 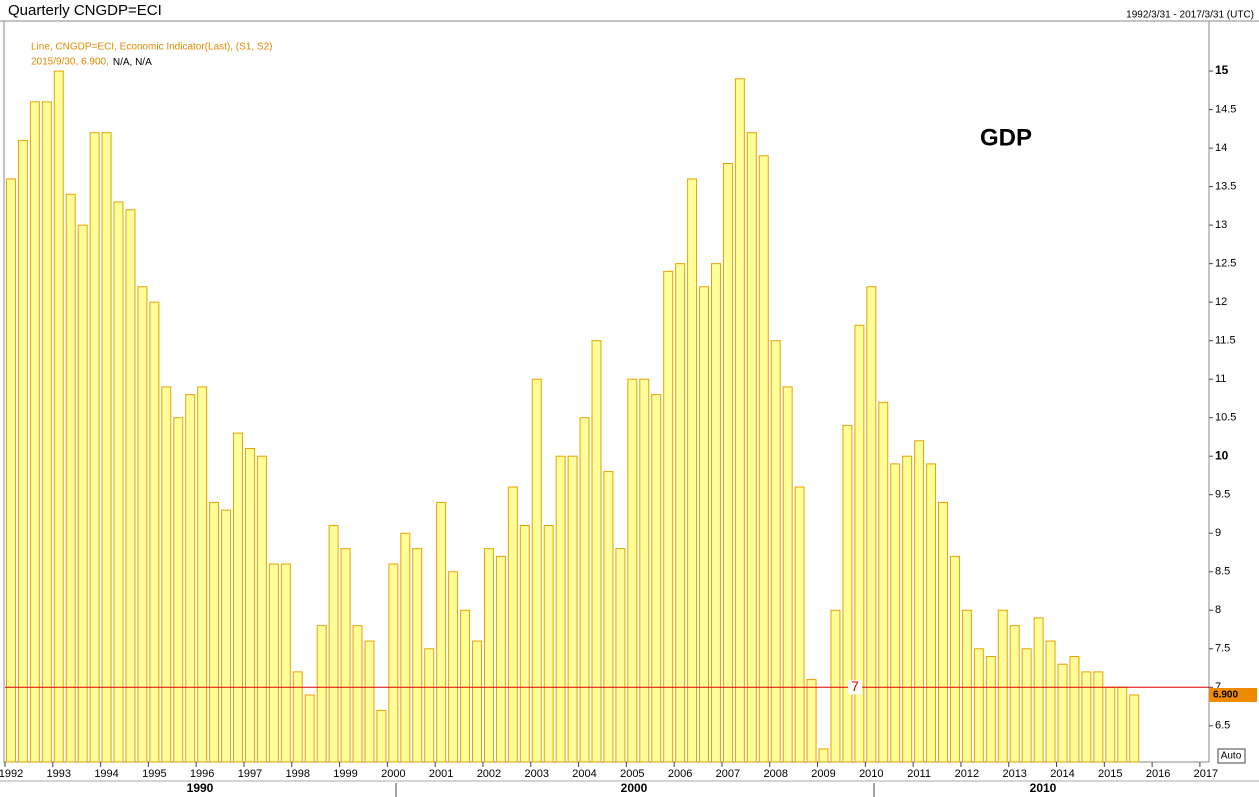 What do you see at coordinates (91, 62) in the screenshot?
I see `legend-value: 2015/9/30, 6.900, N/A, N/A` at bounding box center [91, 62].